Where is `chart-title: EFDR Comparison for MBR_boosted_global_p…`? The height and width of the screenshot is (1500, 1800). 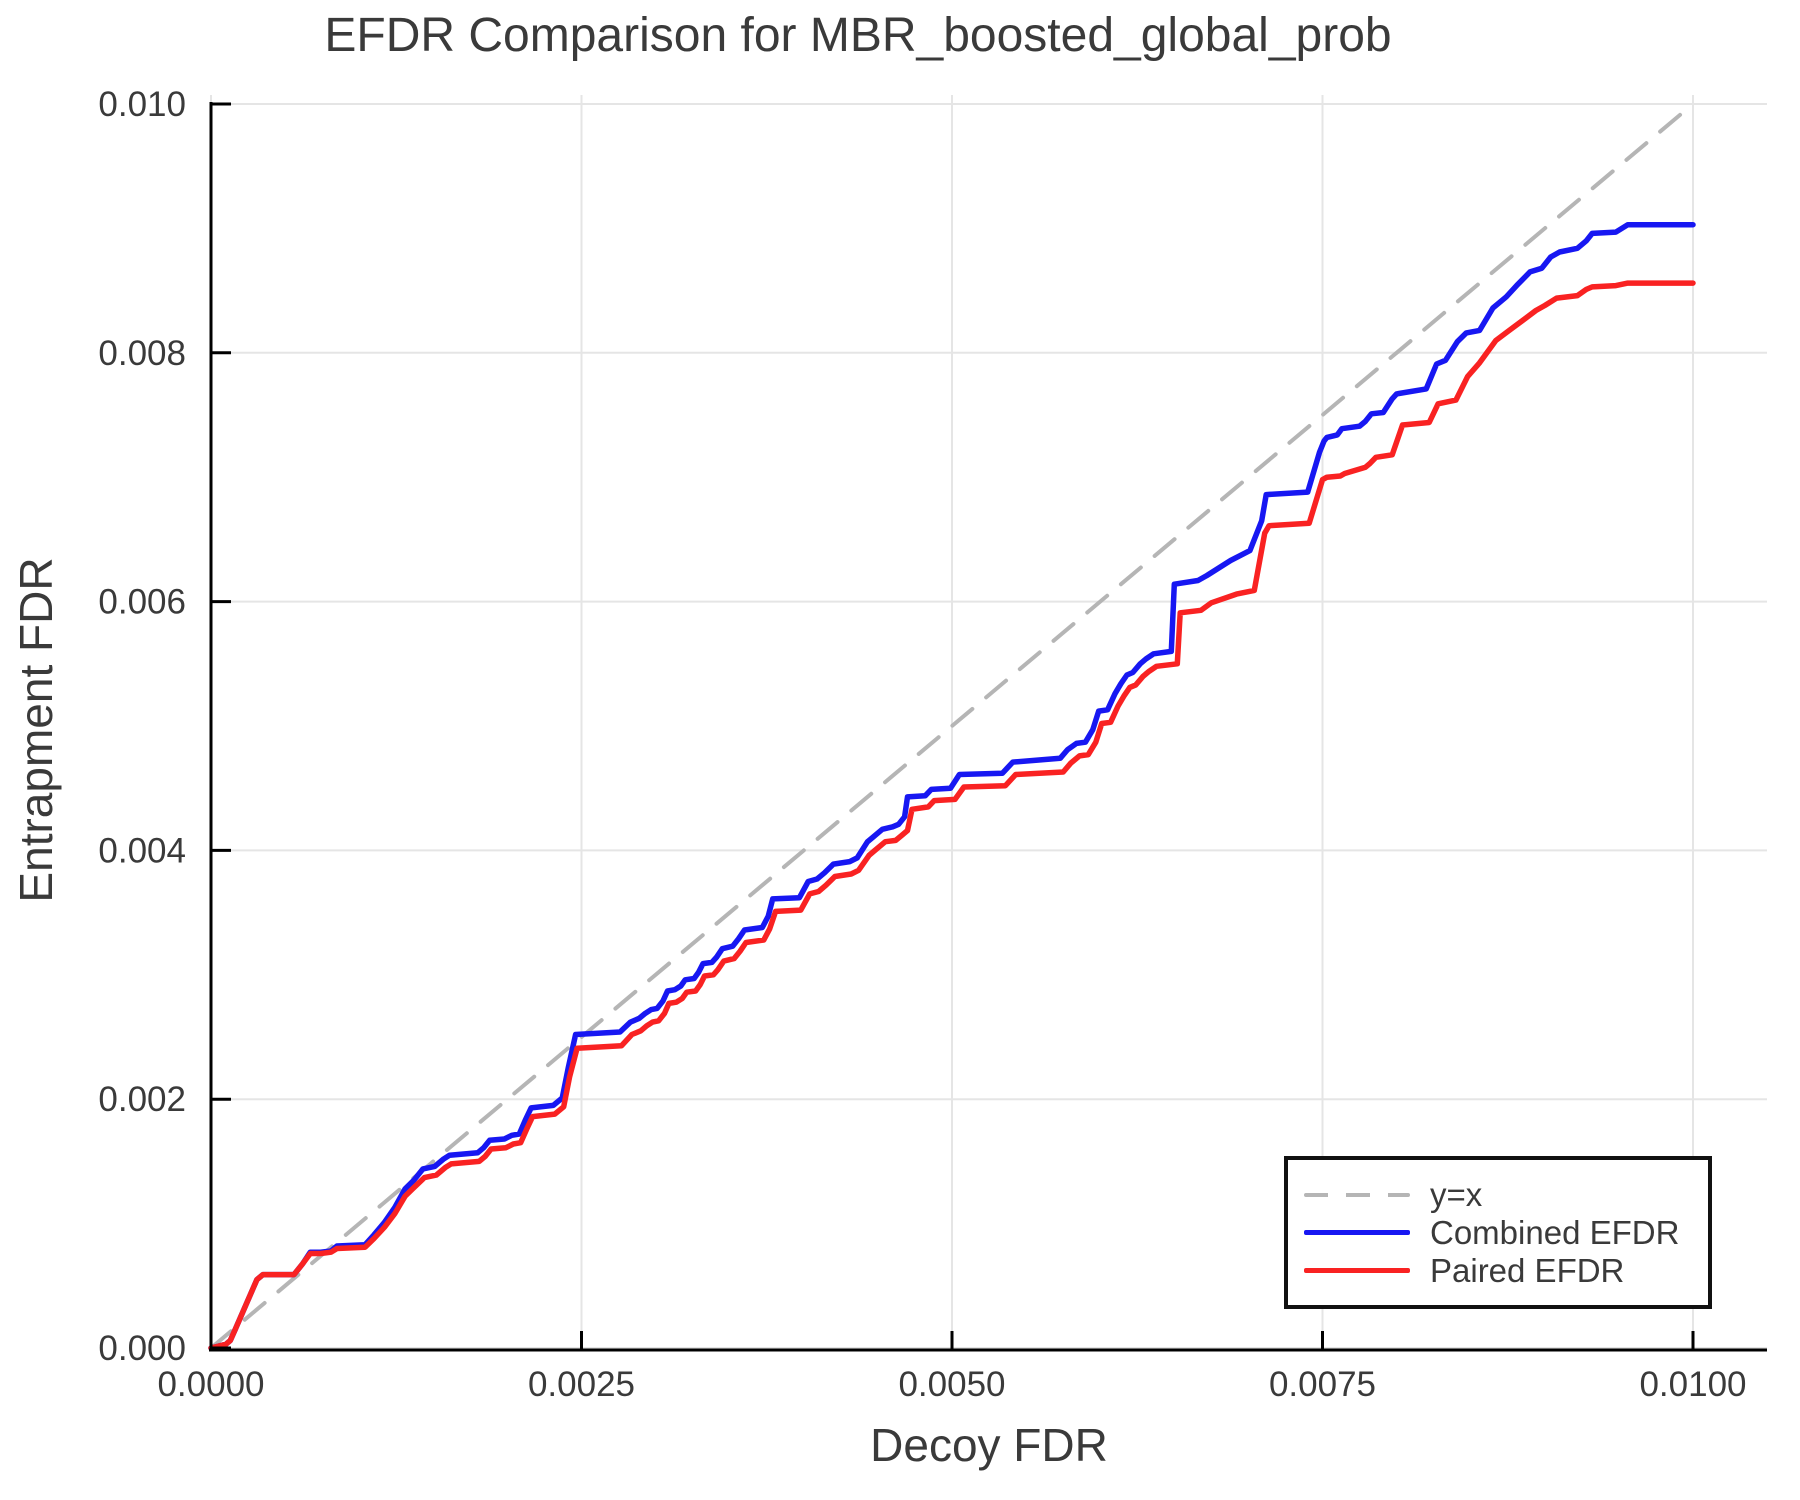
chart-title: EFDR Comparison for MBR_boosted_global_p… is located at coordinates (858, 35).